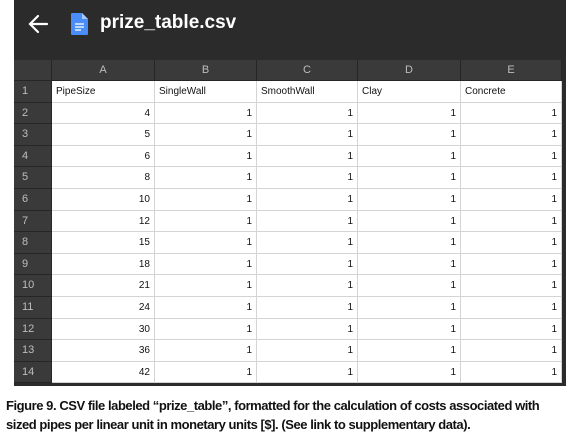 This screenshot has height=446, width=581. Describe the element at coordinates (33, 113) in the screenshot. I see `row-number: 2` at that location.